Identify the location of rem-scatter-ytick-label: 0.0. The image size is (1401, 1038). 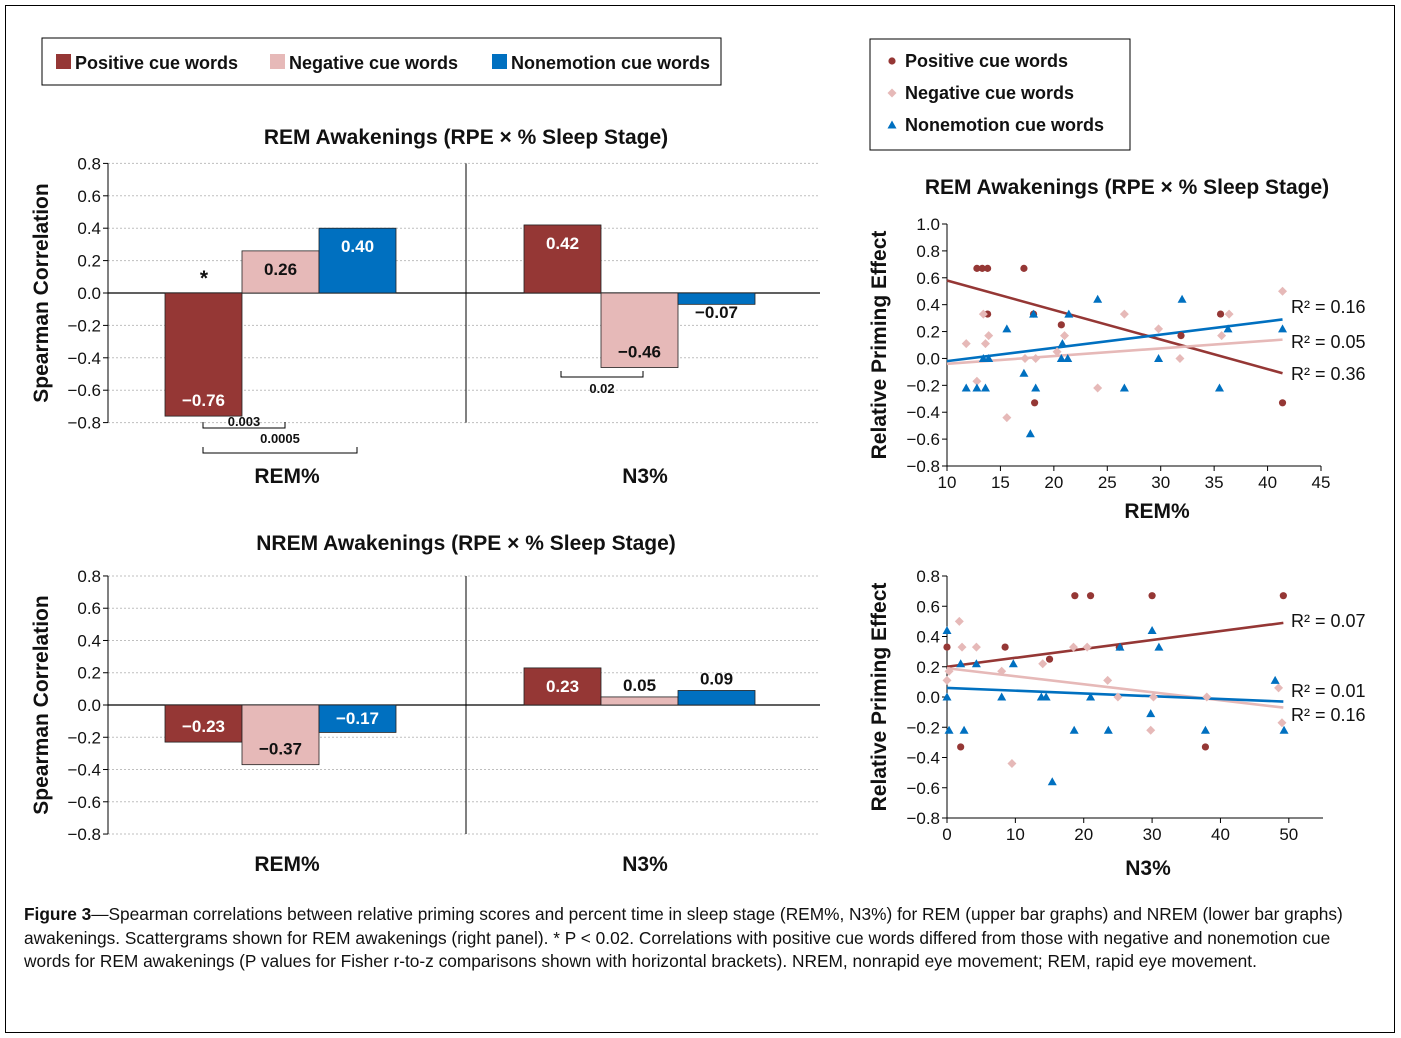
(928, 358).